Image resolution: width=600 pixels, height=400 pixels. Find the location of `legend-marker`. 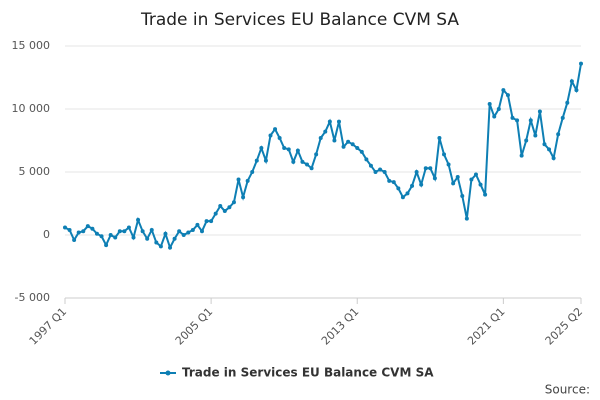

legend-marker is located at coordinates (168, 373).